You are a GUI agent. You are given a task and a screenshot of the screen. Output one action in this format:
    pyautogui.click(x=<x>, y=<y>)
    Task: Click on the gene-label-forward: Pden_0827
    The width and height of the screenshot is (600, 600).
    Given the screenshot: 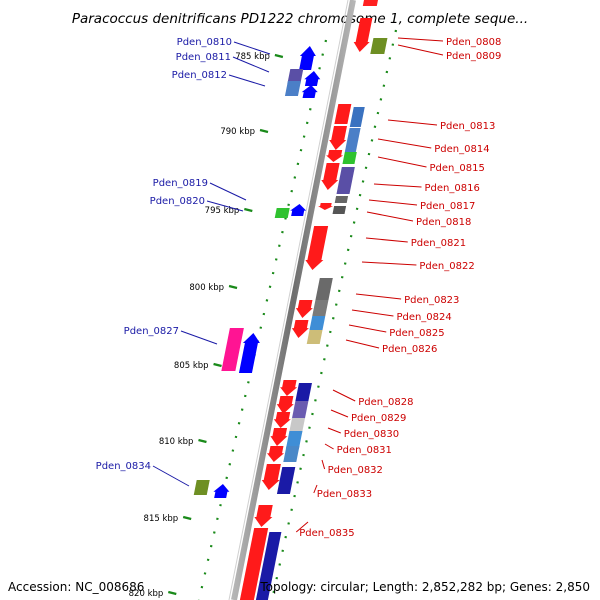 What is the action you would take?
    pyautogui.click(x=151, y=331)
    